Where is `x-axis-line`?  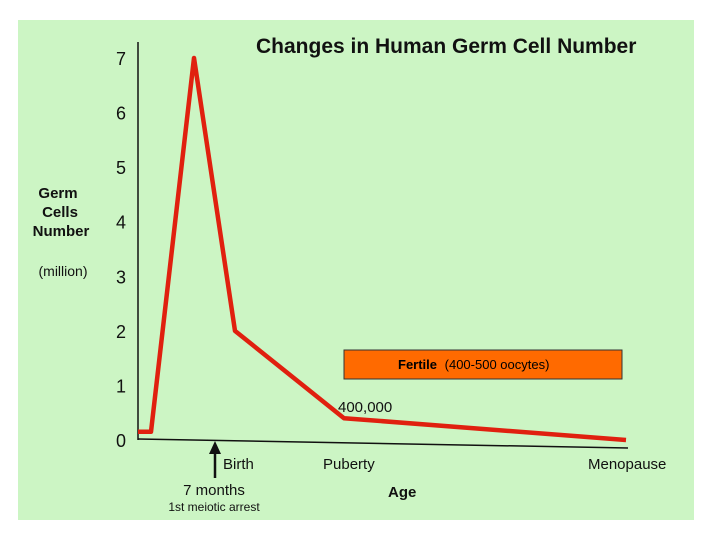
x-axis-line is located at coordinates (383, 443).